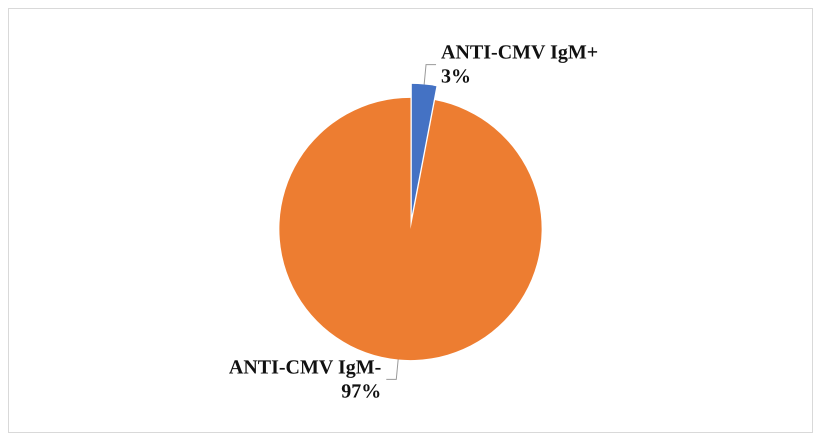 This screenshot has height=443, width=823. I want to click on slice-label: ANTI-CMV IgM+, so click(519, 53).